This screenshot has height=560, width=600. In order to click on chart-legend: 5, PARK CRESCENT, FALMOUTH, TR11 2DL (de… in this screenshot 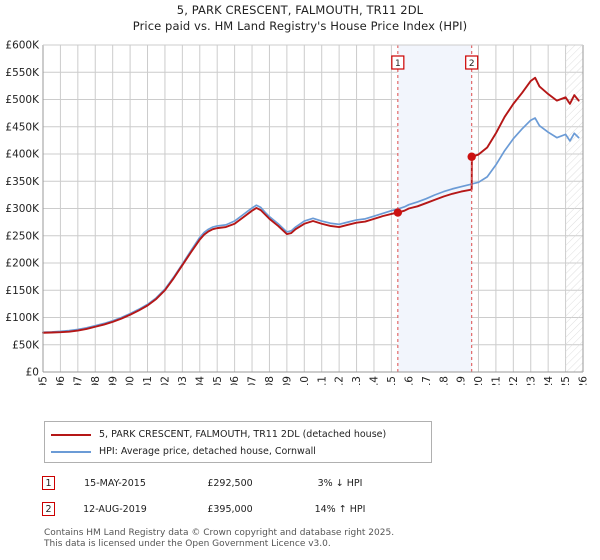, I will do `click(238, 442)`.